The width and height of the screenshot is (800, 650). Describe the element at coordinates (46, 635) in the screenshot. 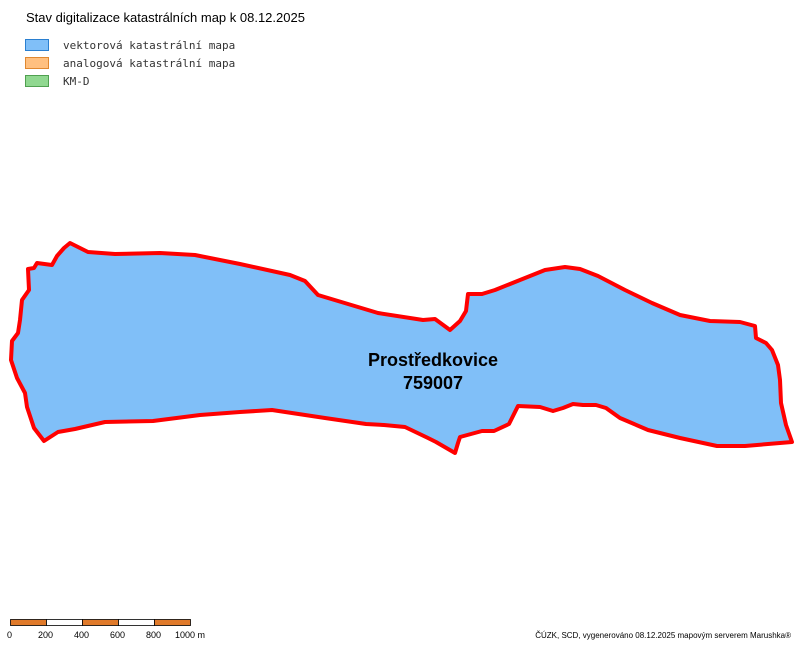

I see `scale-label-200: 200` at that location.